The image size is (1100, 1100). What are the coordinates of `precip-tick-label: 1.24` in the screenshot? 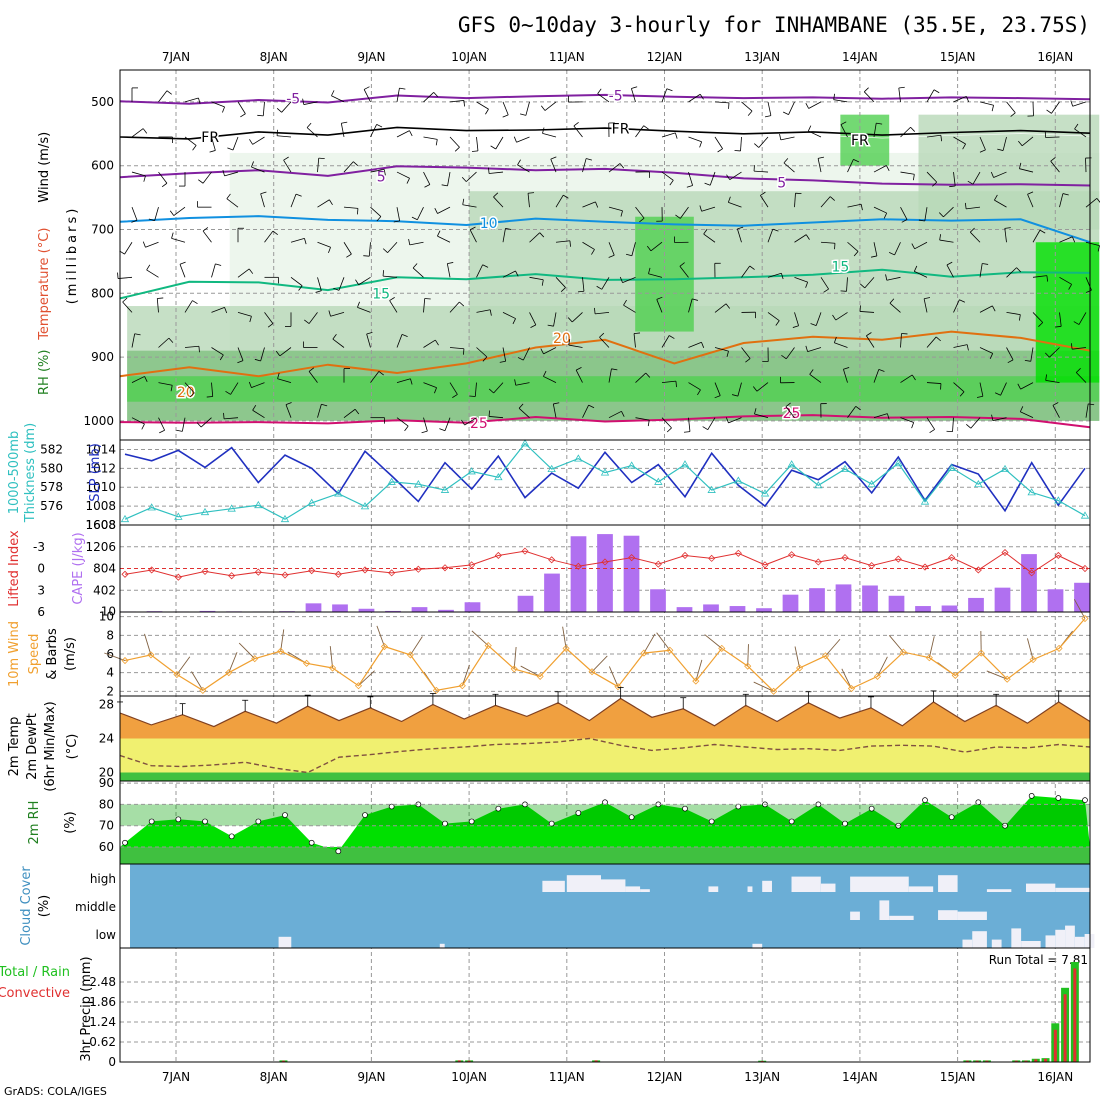 It's located at (102, 1022).